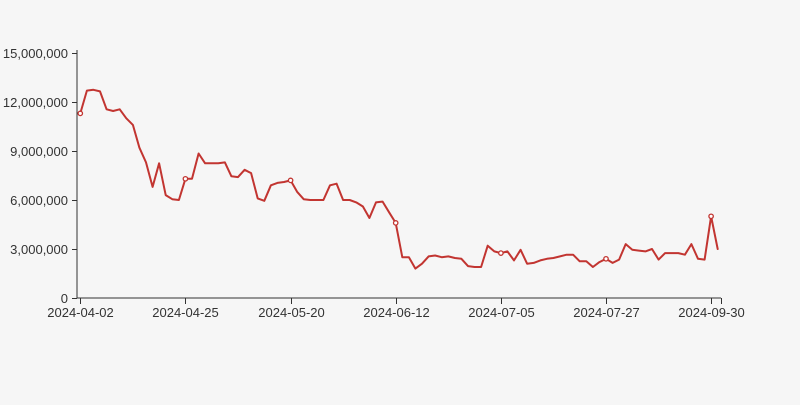 Image resolution: width=800 pixels, height=405 pixels. Describe the element at coordinates (64, 298) in the screenshot. I see `y-tick-label: 0` at that location.